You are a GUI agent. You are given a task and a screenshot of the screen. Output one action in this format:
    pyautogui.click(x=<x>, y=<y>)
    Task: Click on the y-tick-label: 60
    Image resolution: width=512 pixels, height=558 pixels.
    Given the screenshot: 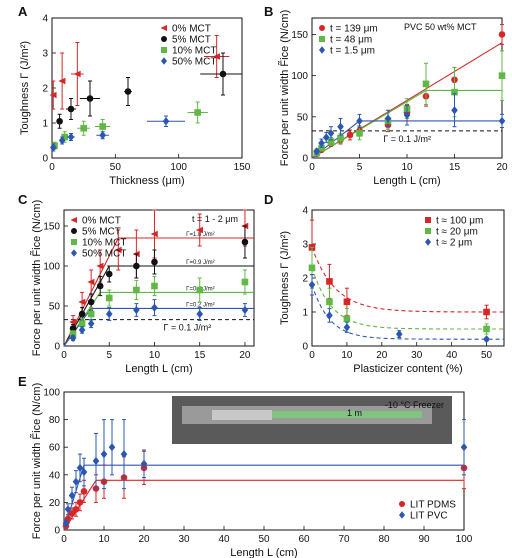 What is the action you would take?
    pyautogui.click(x=55, y=448)
    